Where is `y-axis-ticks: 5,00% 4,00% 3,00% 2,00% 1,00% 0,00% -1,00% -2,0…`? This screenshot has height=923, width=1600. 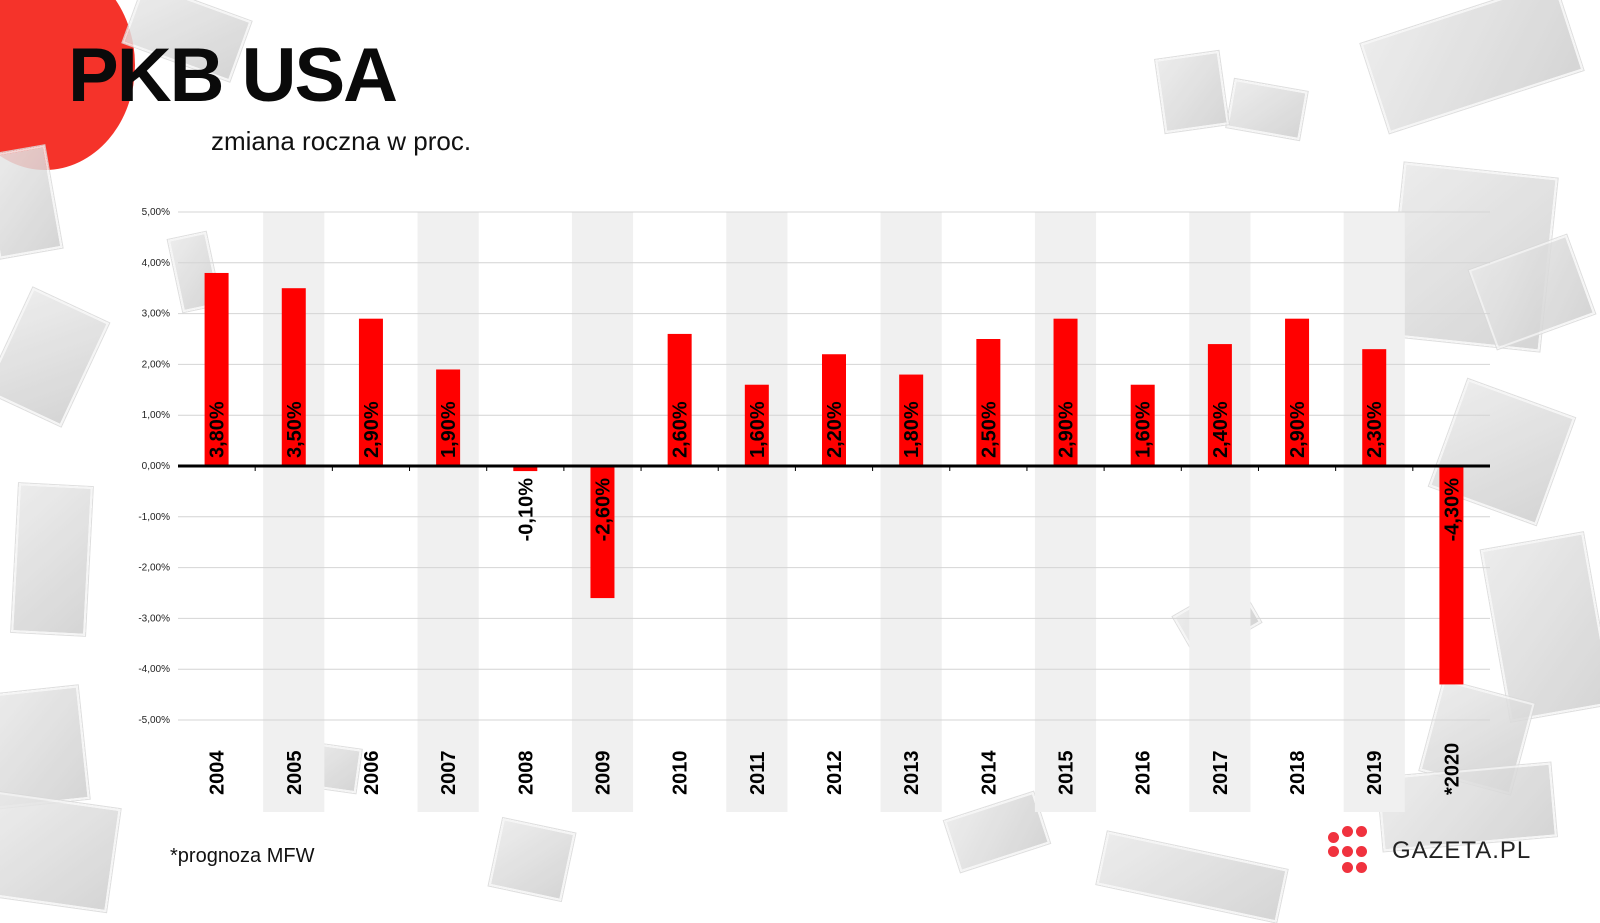
y-axis-ticks: 5,00% 4,00% 3,00% 2,00% 1,00% 0,00% -1,00% -2,0… is located at coordinates (154, 466).